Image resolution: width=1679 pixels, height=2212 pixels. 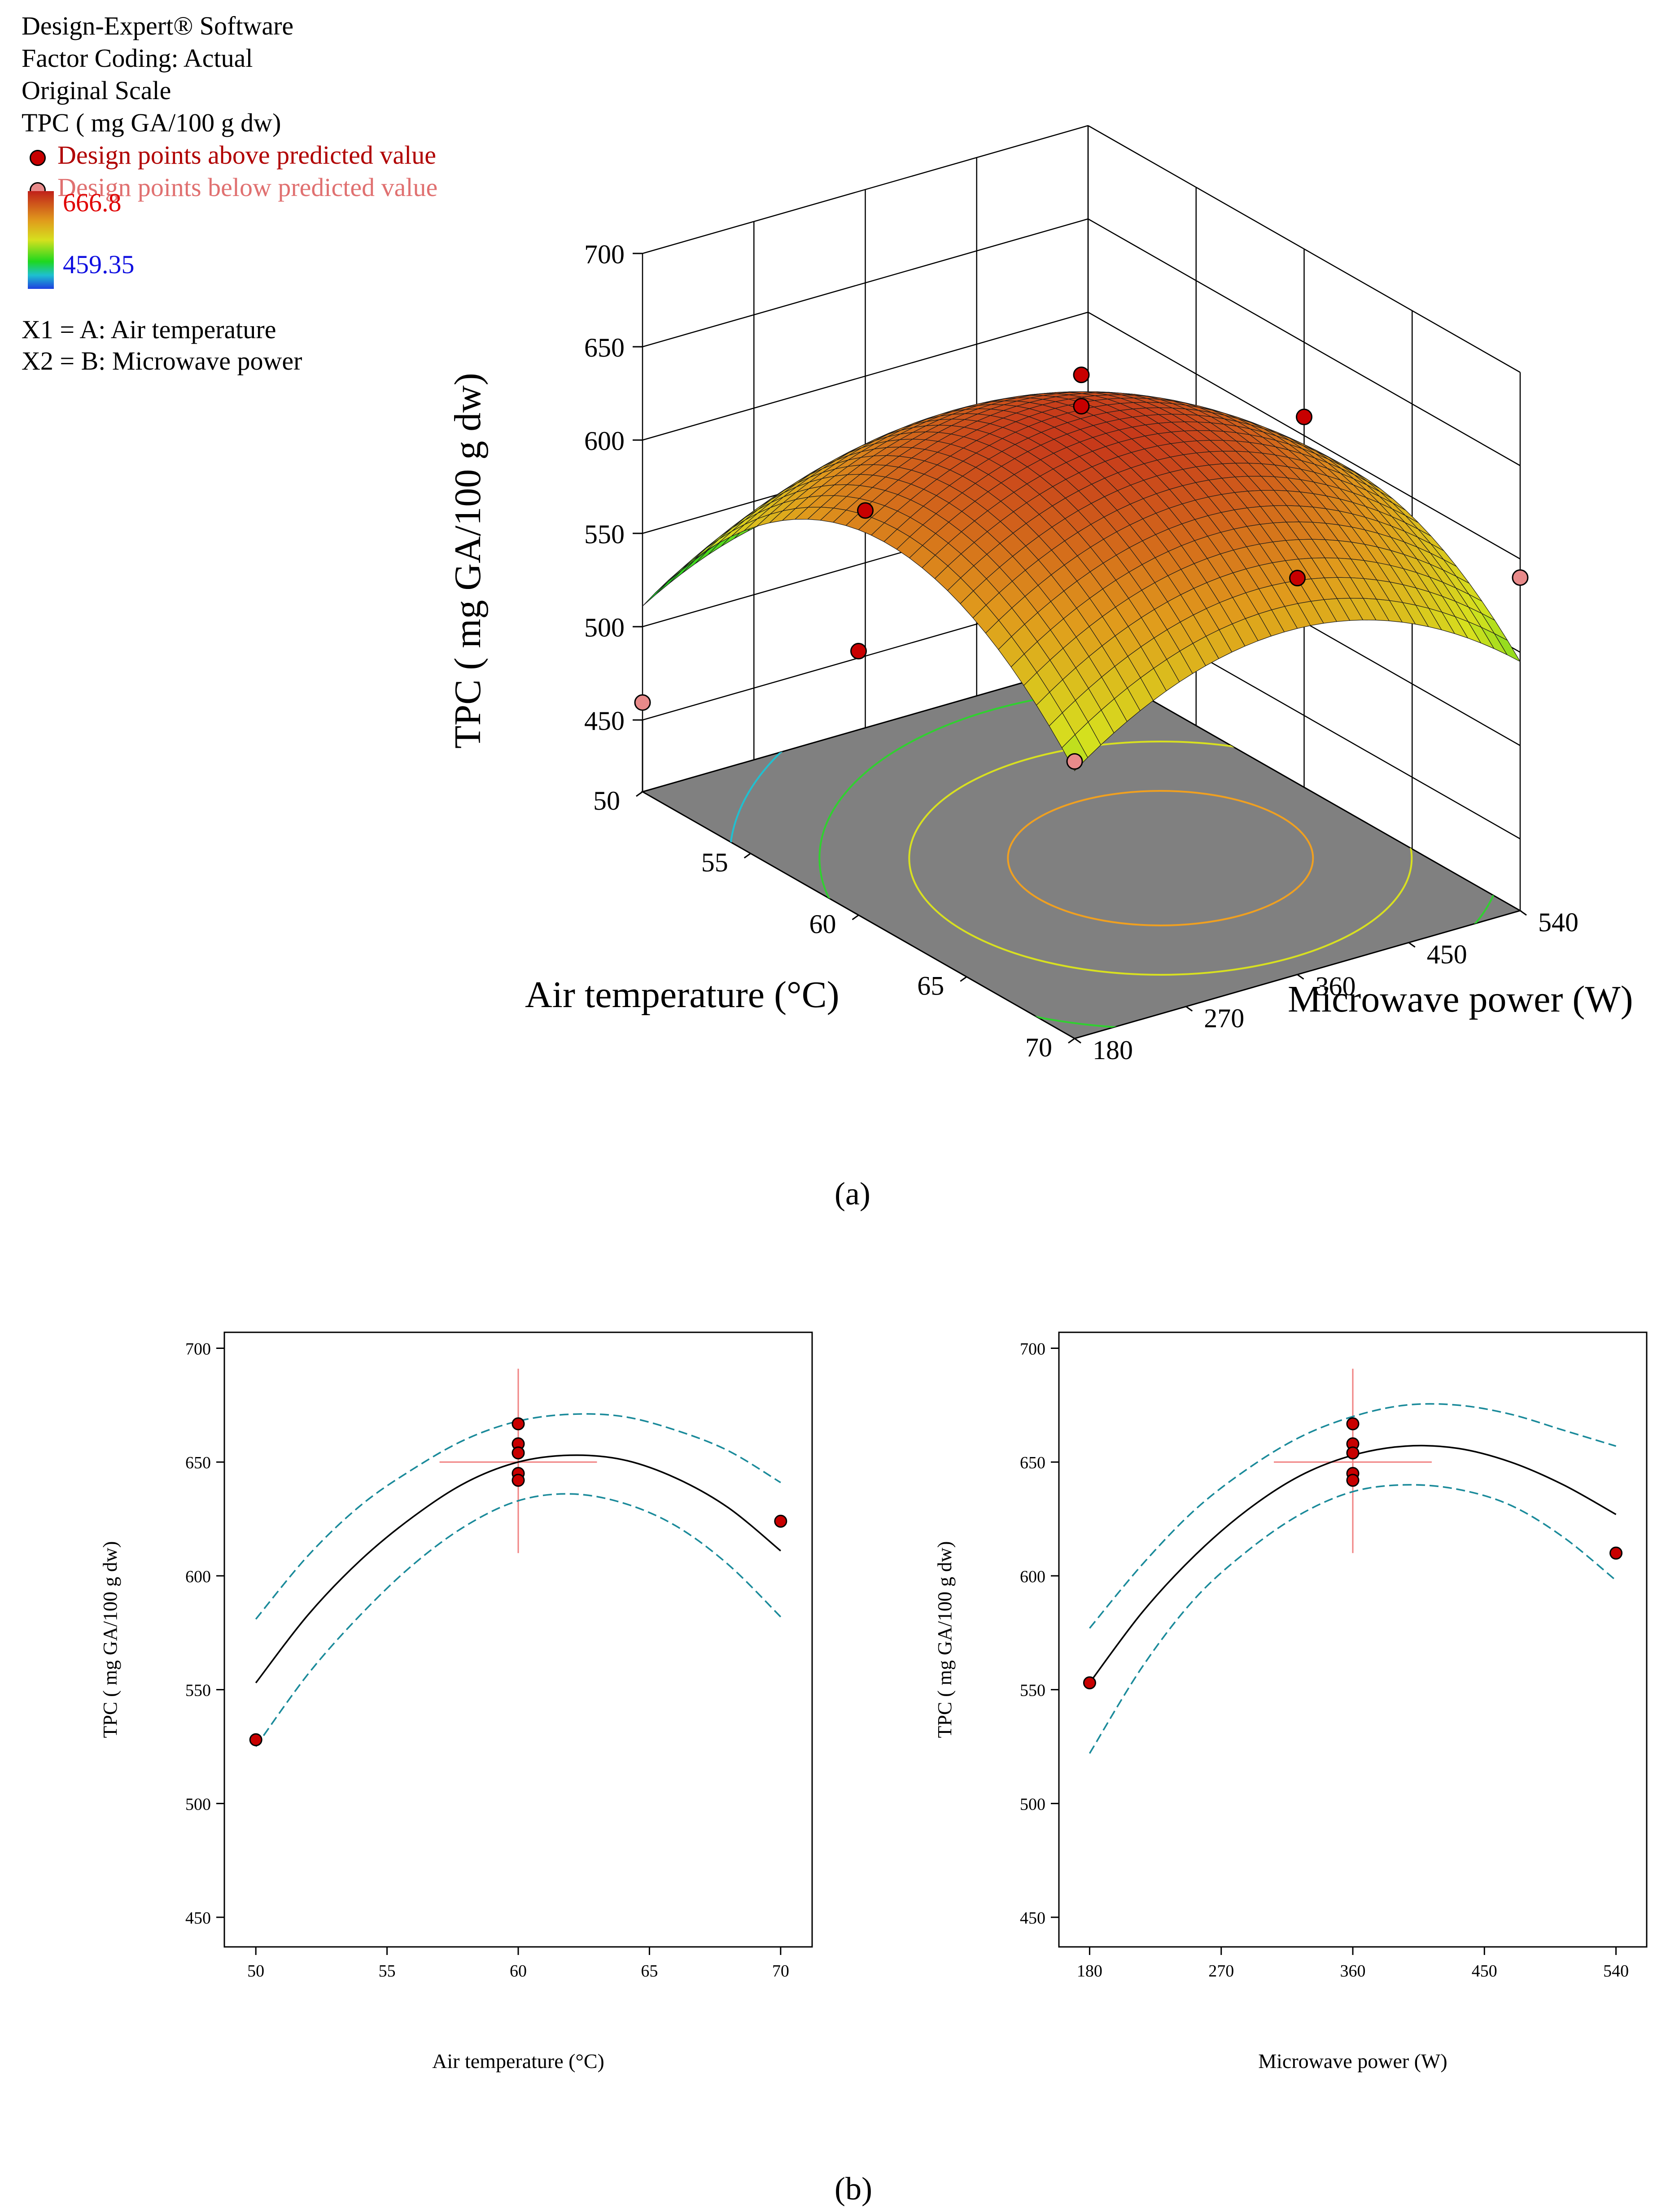 I want to click on z-tick-label: 550, so click(x=604, y=534).